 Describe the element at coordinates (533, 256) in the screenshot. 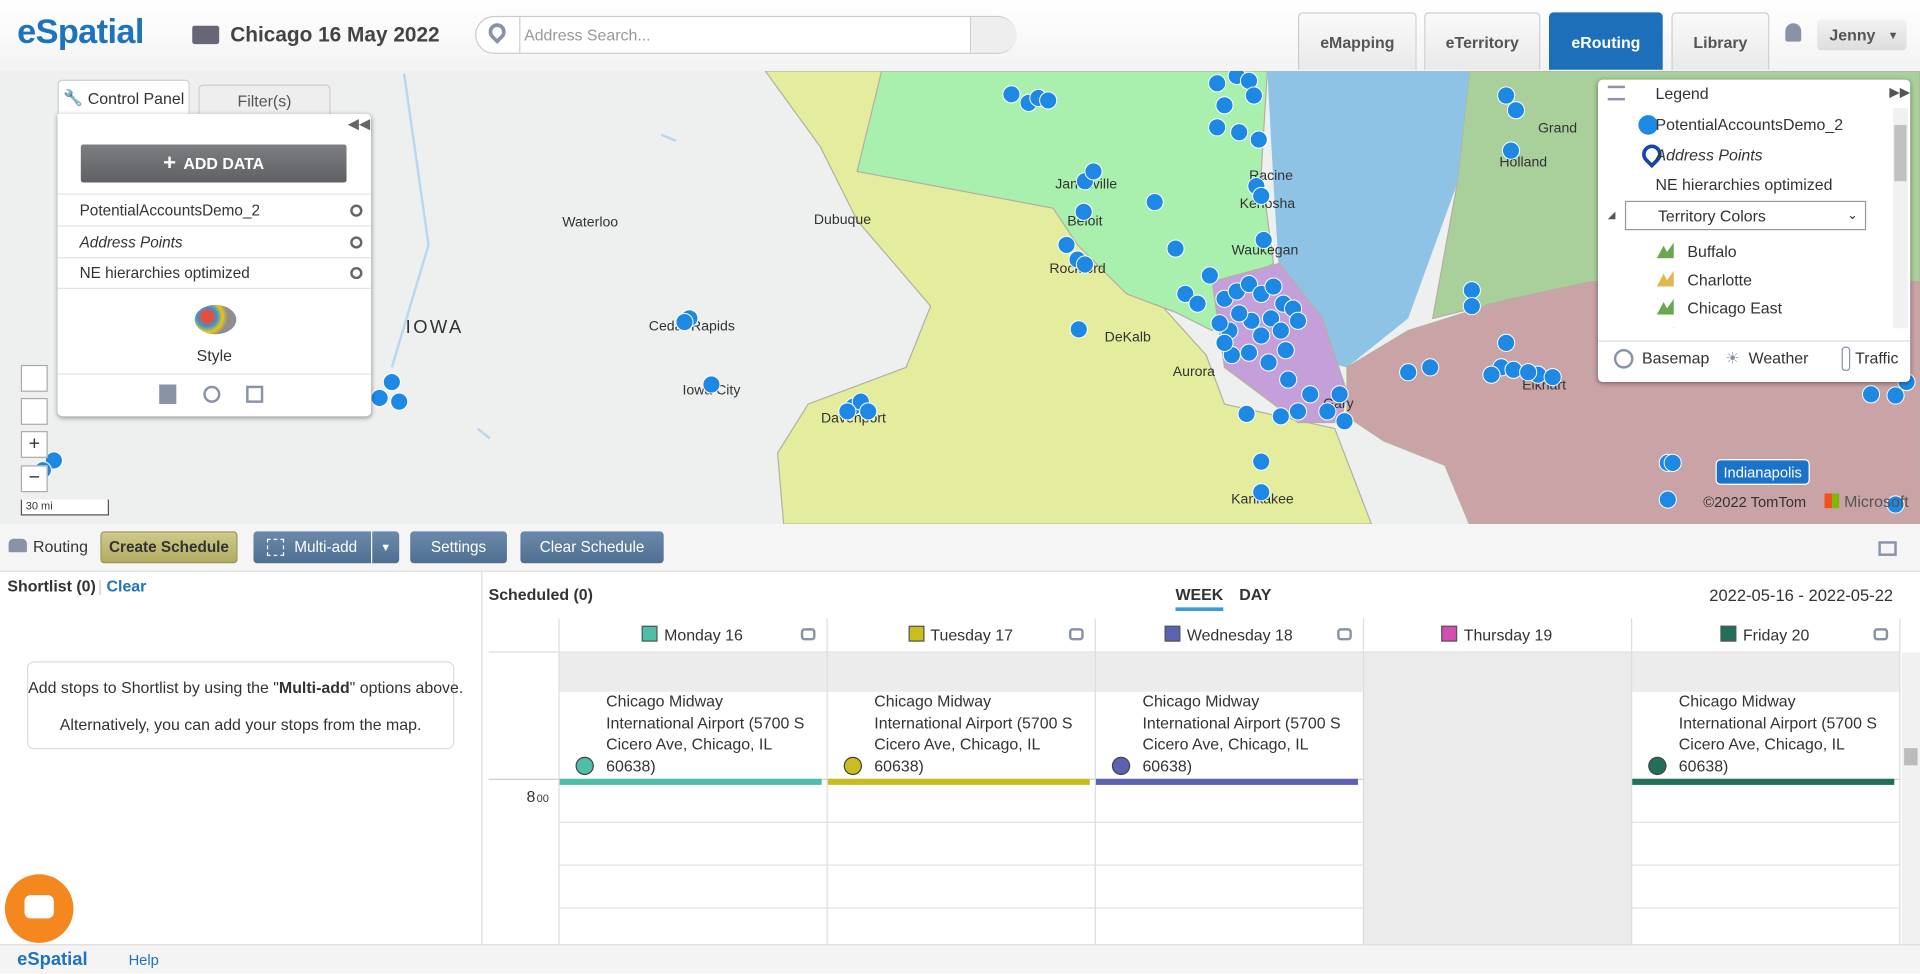

I see `river` at that location.